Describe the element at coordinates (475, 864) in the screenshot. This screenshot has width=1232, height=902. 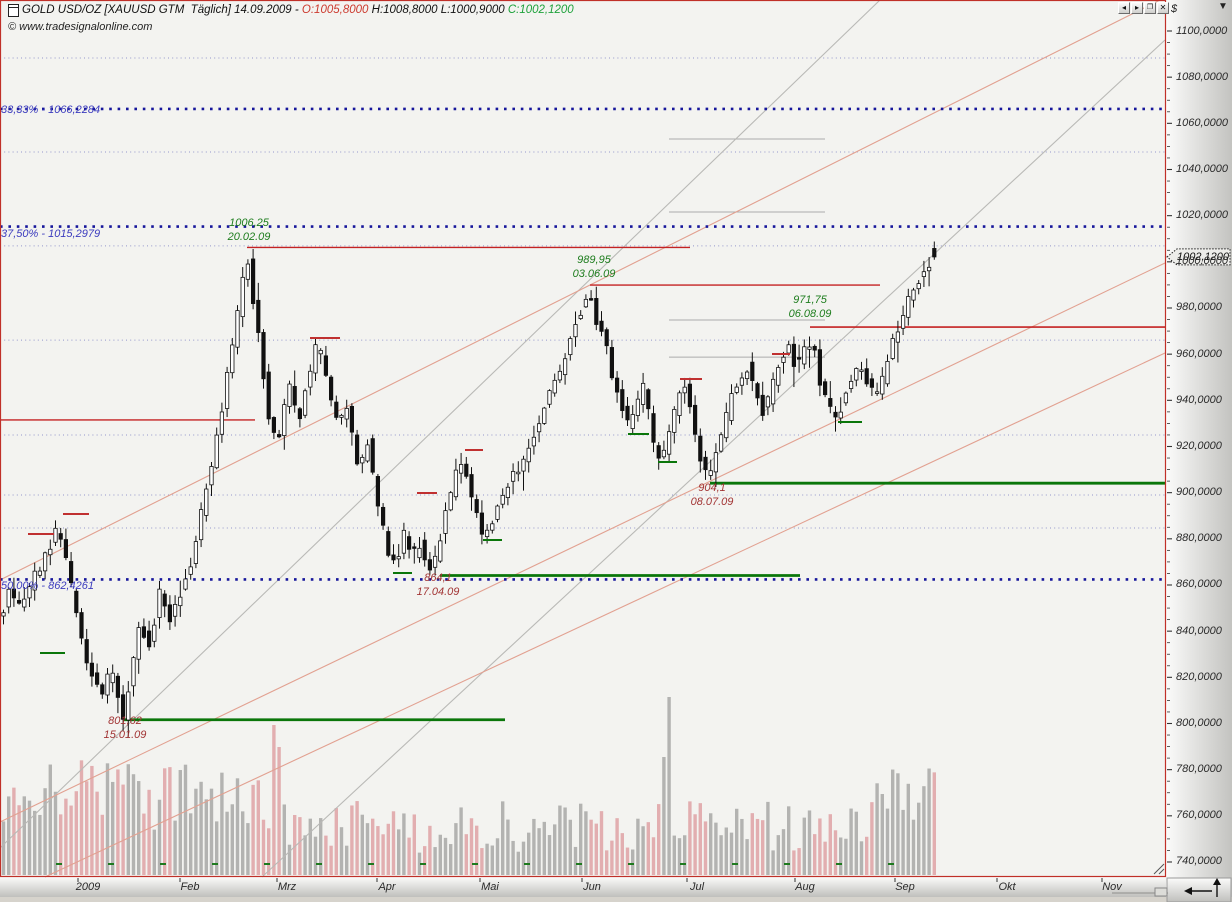
I see `period-separator-dashes` at that location.